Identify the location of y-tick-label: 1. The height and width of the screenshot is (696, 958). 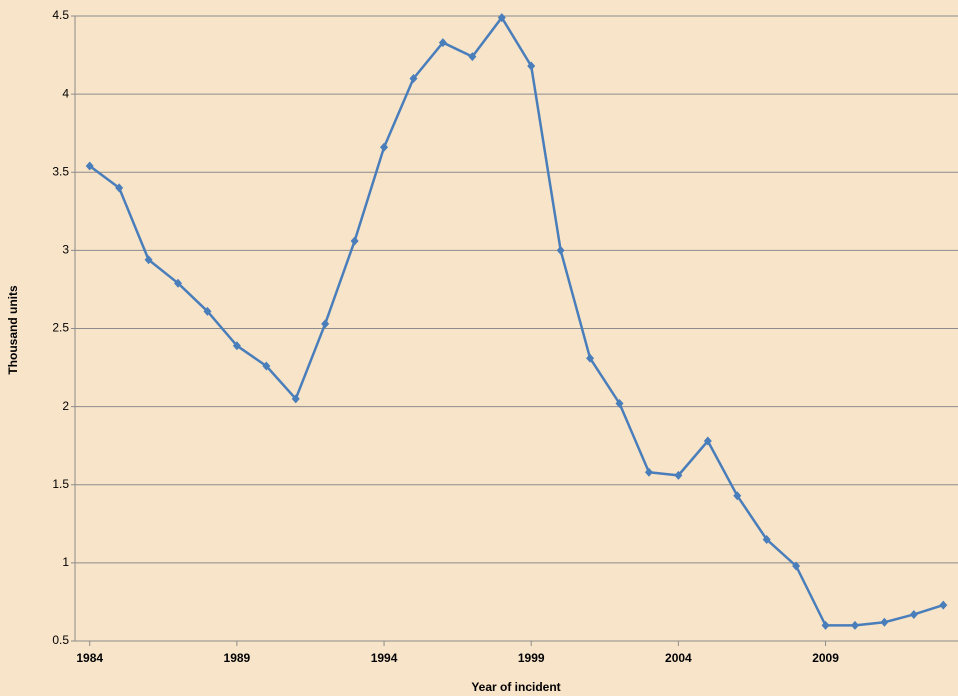
(65, 562).